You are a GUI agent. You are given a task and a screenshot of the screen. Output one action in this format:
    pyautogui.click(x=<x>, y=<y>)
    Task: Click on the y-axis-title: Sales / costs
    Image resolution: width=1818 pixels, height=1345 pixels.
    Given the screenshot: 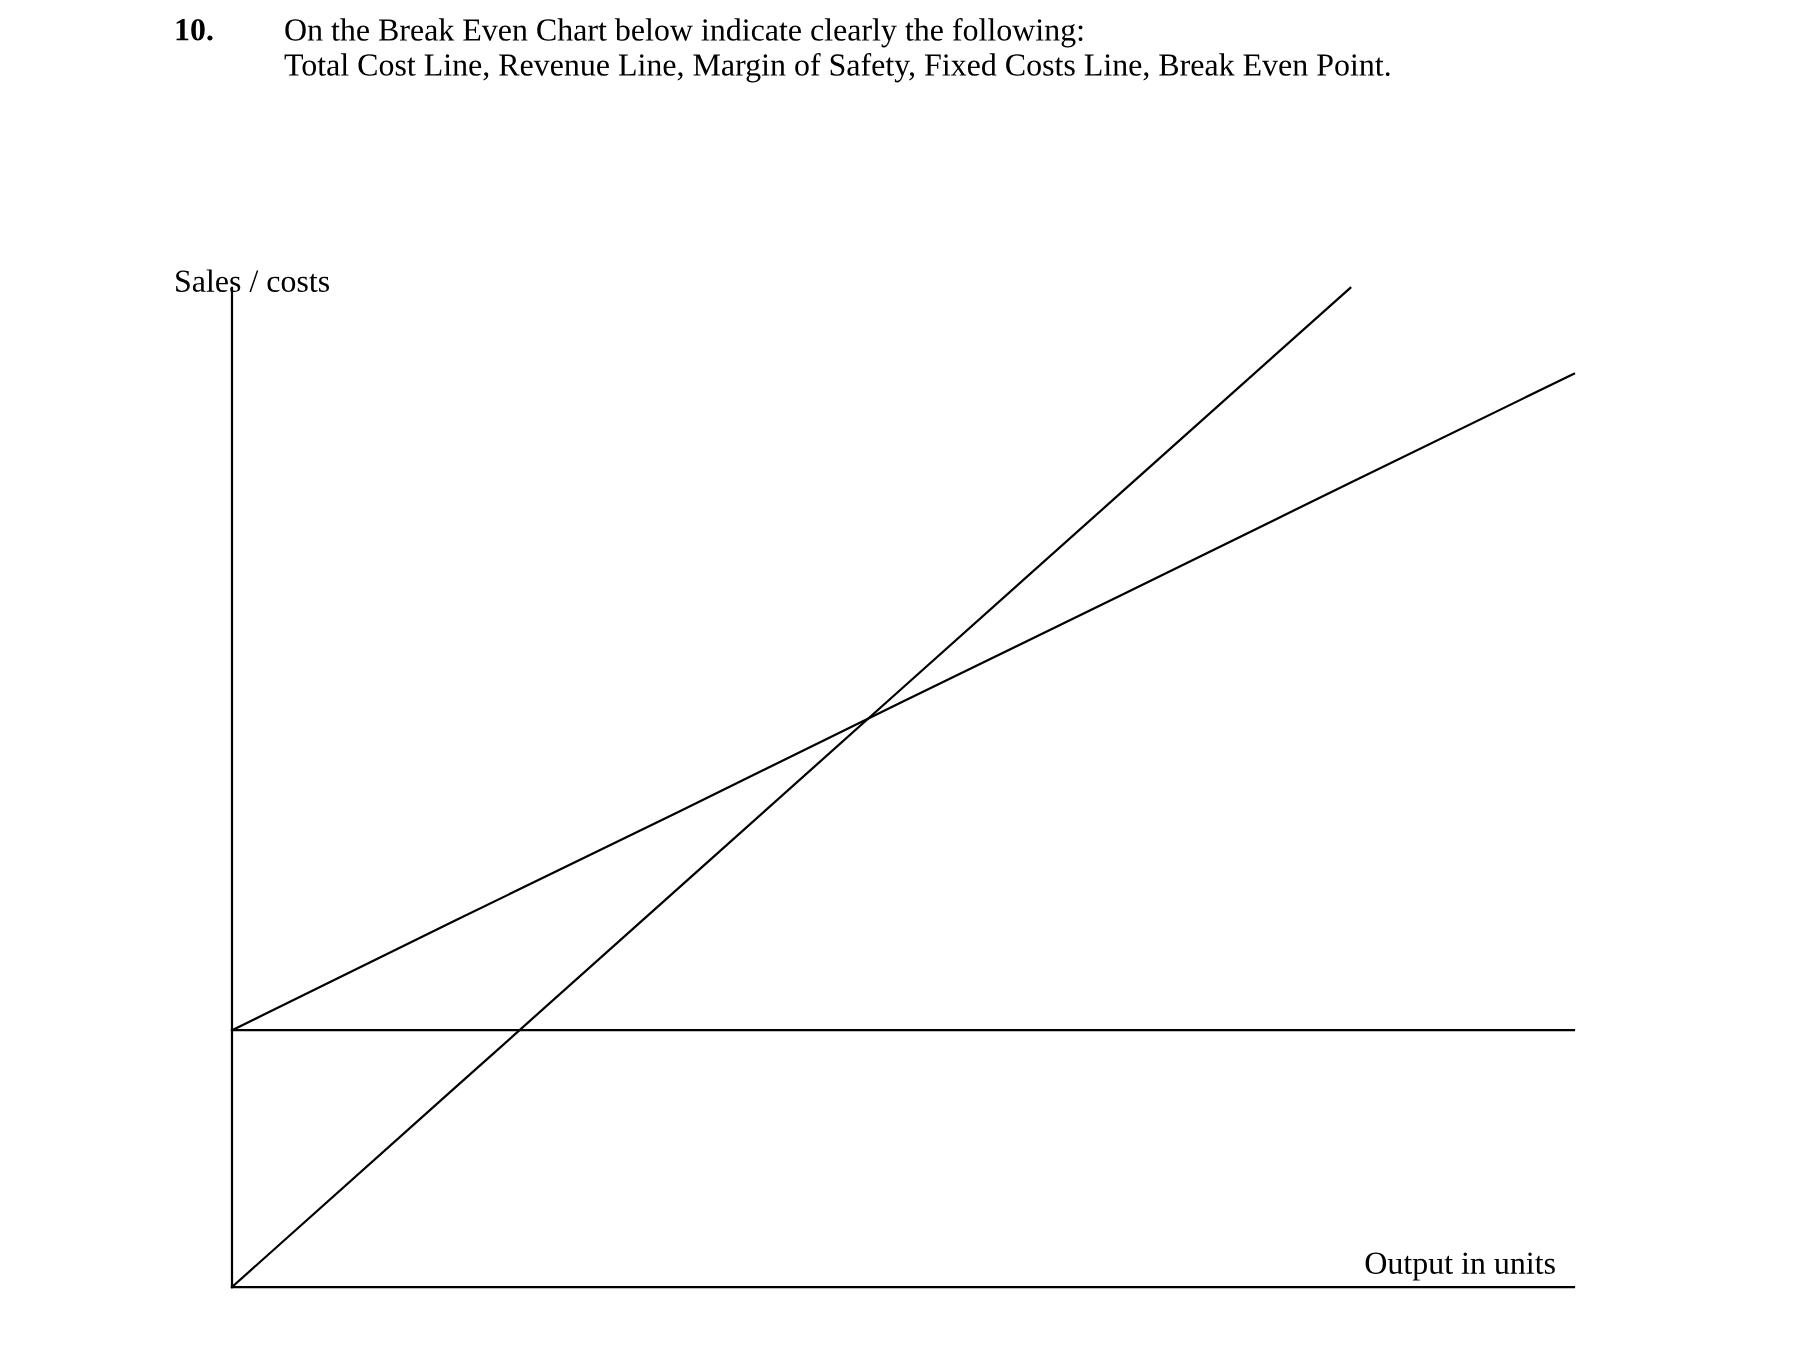 What is the action you would take?
    pyautogui.click(x=253, y=280)
    